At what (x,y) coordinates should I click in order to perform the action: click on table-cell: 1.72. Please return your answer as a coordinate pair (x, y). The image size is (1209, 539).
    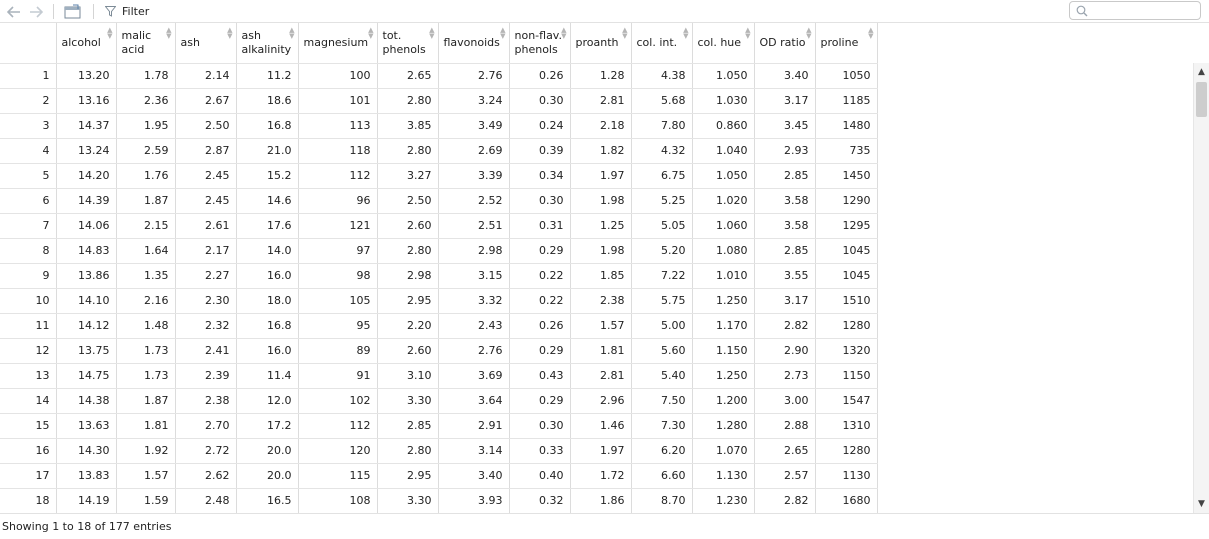
    Looking at the image, I should click on (601, 476).